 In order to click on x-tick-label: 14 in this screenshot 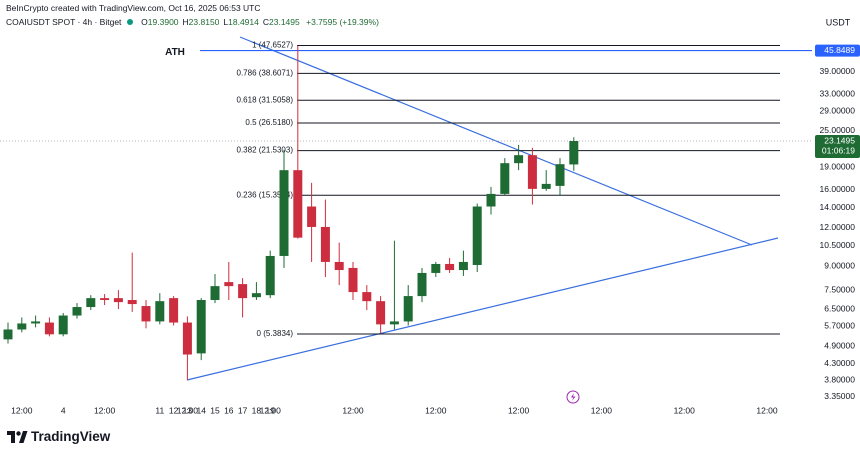, I will do `click(201, 410)`.